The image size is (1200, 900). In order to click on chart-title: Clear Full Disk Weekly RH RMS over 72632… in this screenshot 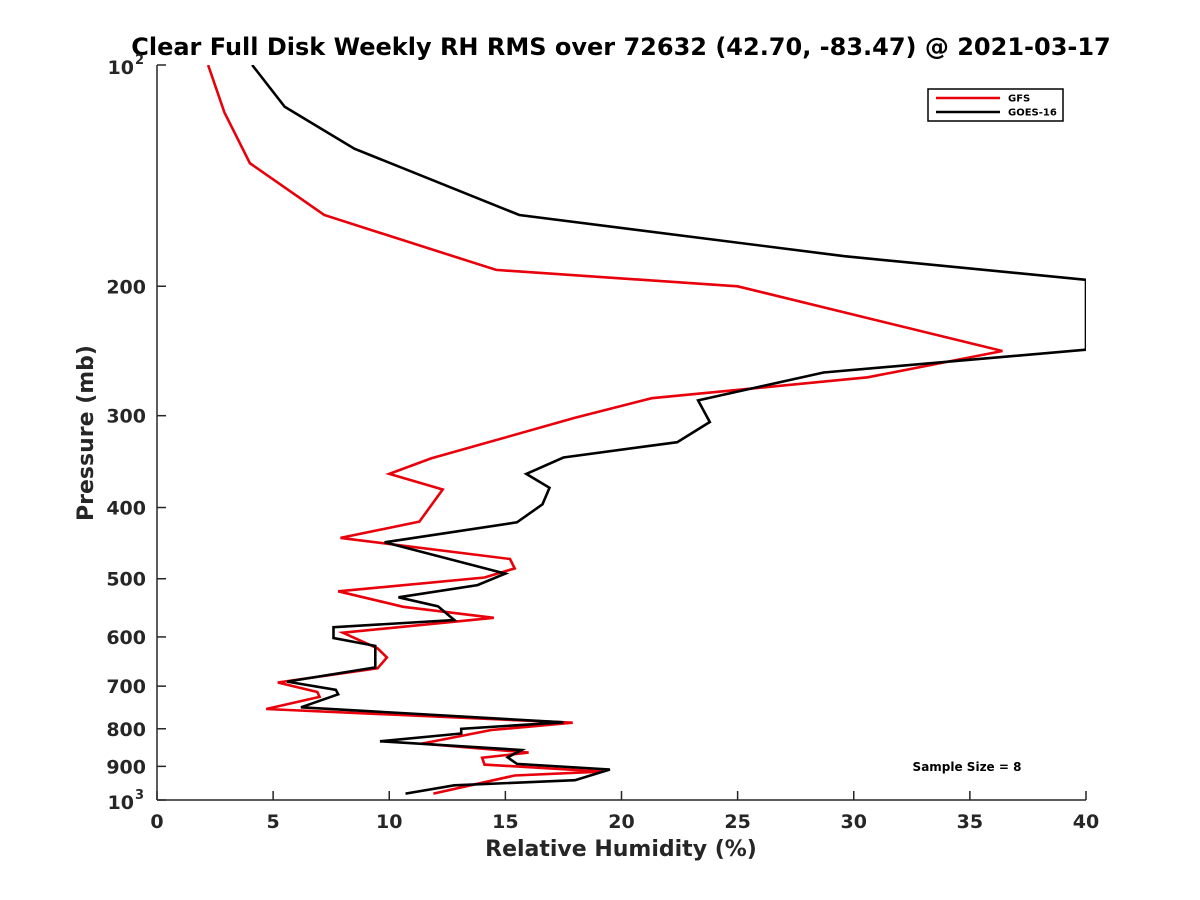, I will do `click(621, 47)`.